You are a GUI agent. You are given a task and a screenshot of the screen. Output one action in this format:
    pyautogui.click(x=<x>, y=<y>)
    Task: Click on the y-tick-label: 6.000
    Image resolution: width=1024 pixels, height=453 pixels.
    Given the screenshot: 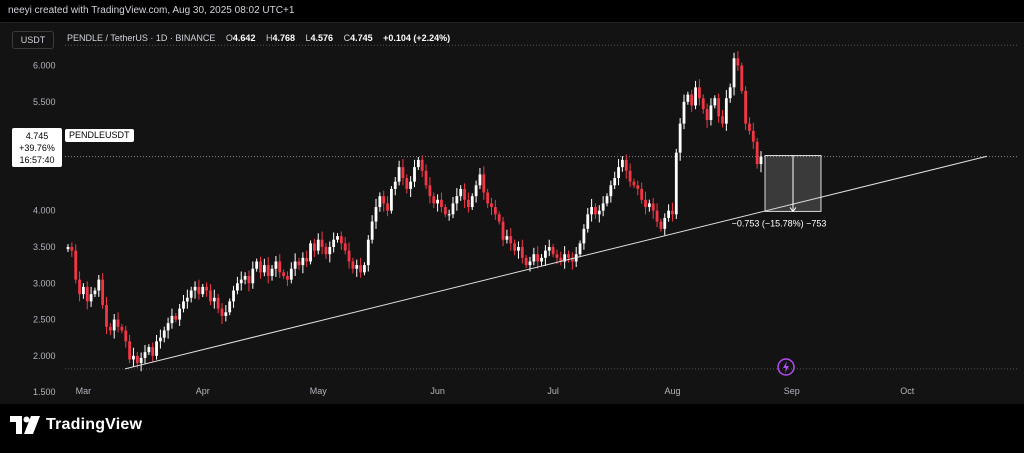 What is the action you would take?
    pyautogui.click(x=44, y=66)
    